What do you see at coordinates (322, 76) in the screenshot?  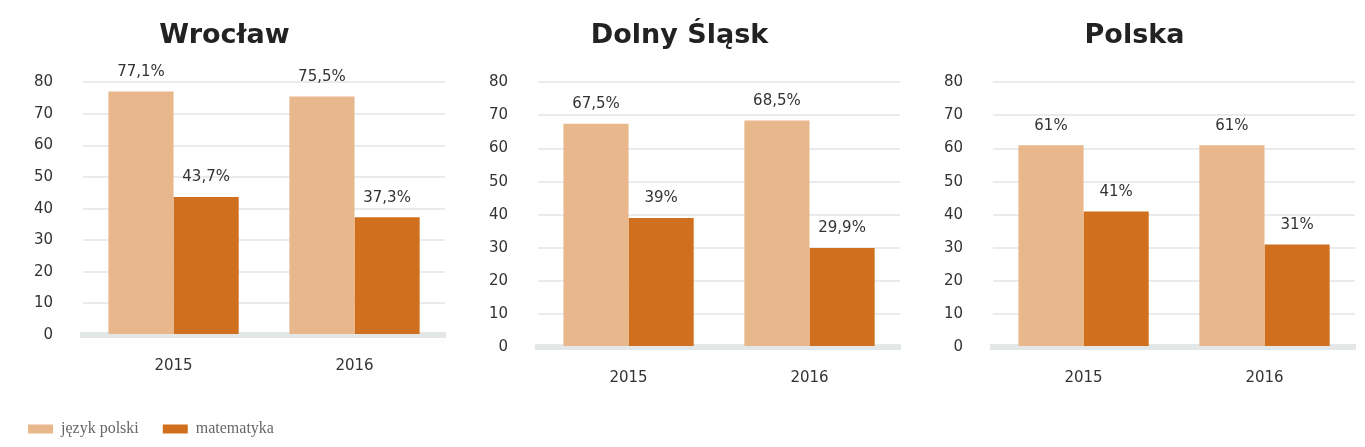 I see `data-label: 75,5%` at bounding box center [322, 76].